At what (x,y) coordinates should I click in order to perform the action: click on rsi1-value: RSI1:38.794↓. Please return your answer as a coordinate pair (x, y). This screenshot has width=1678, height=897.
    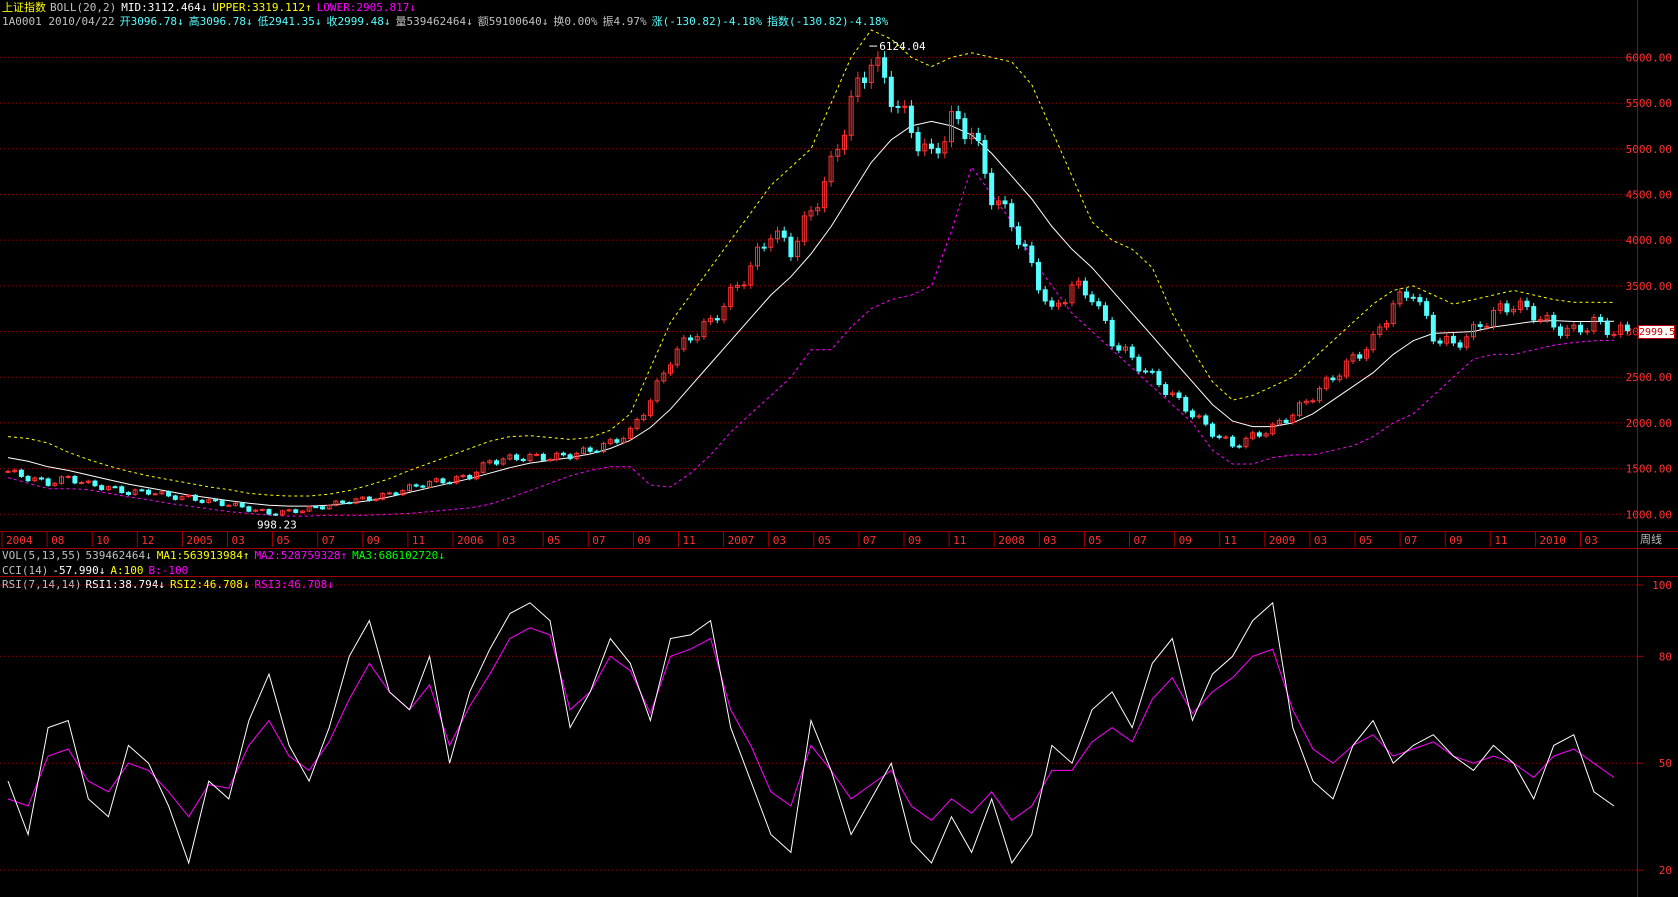
    Looking at the image, I should click on (125, 584).